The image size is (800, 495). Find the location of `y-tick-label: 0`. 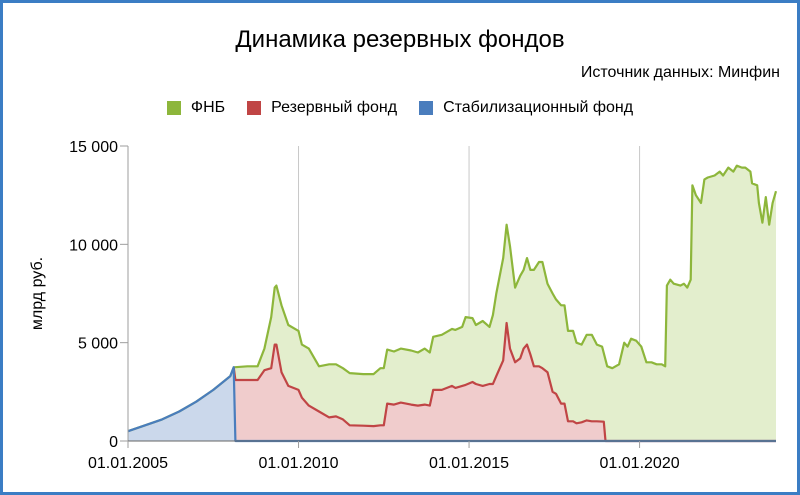

y-tick-label: 0 is located at coordinates (113, 442).